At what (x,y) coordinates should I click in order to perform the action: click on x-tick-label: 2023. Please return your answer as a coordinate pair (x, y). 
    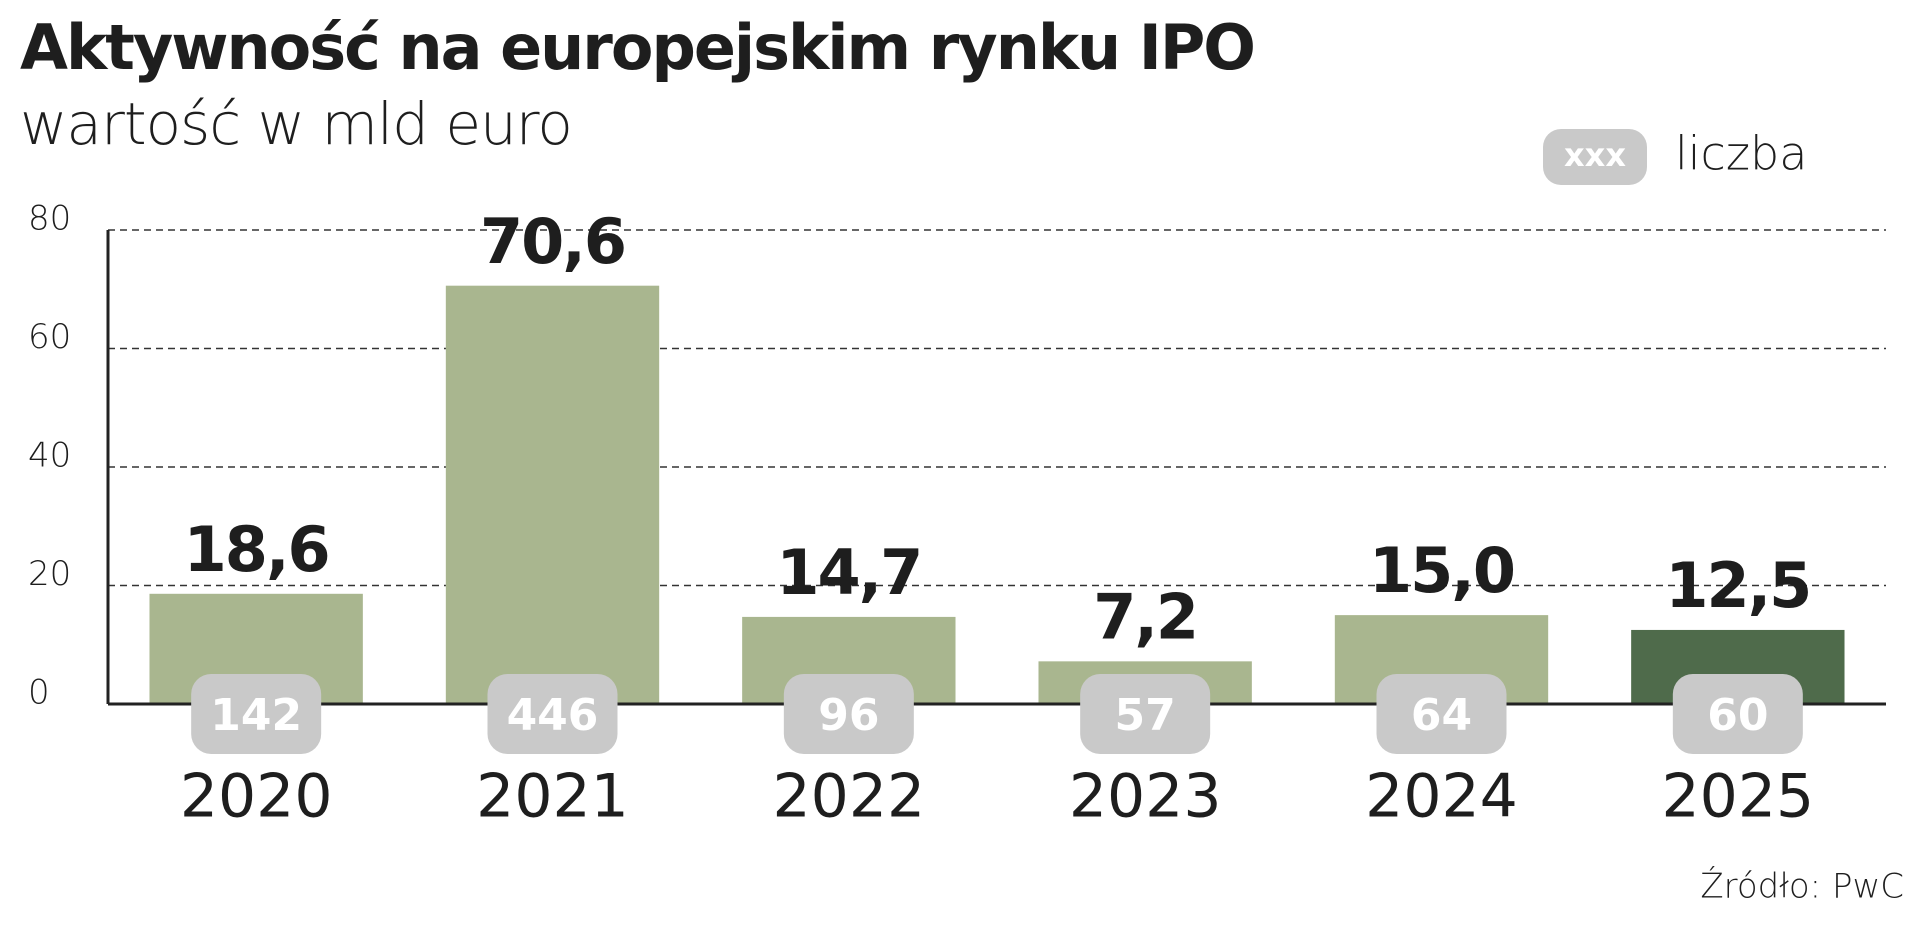
    Looking at the image, I should click on (1145, 797).